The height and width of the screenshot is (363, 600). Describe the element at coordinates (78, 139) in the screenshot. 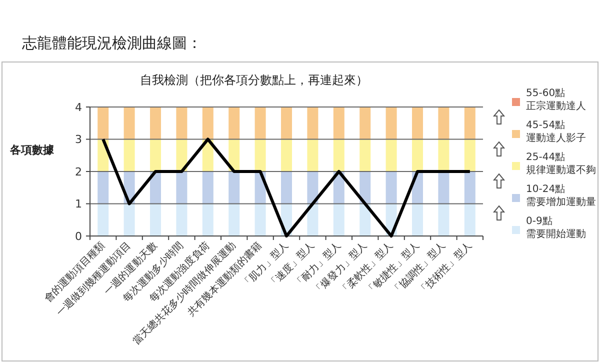

I see `y-tick-label: 3` at that location.